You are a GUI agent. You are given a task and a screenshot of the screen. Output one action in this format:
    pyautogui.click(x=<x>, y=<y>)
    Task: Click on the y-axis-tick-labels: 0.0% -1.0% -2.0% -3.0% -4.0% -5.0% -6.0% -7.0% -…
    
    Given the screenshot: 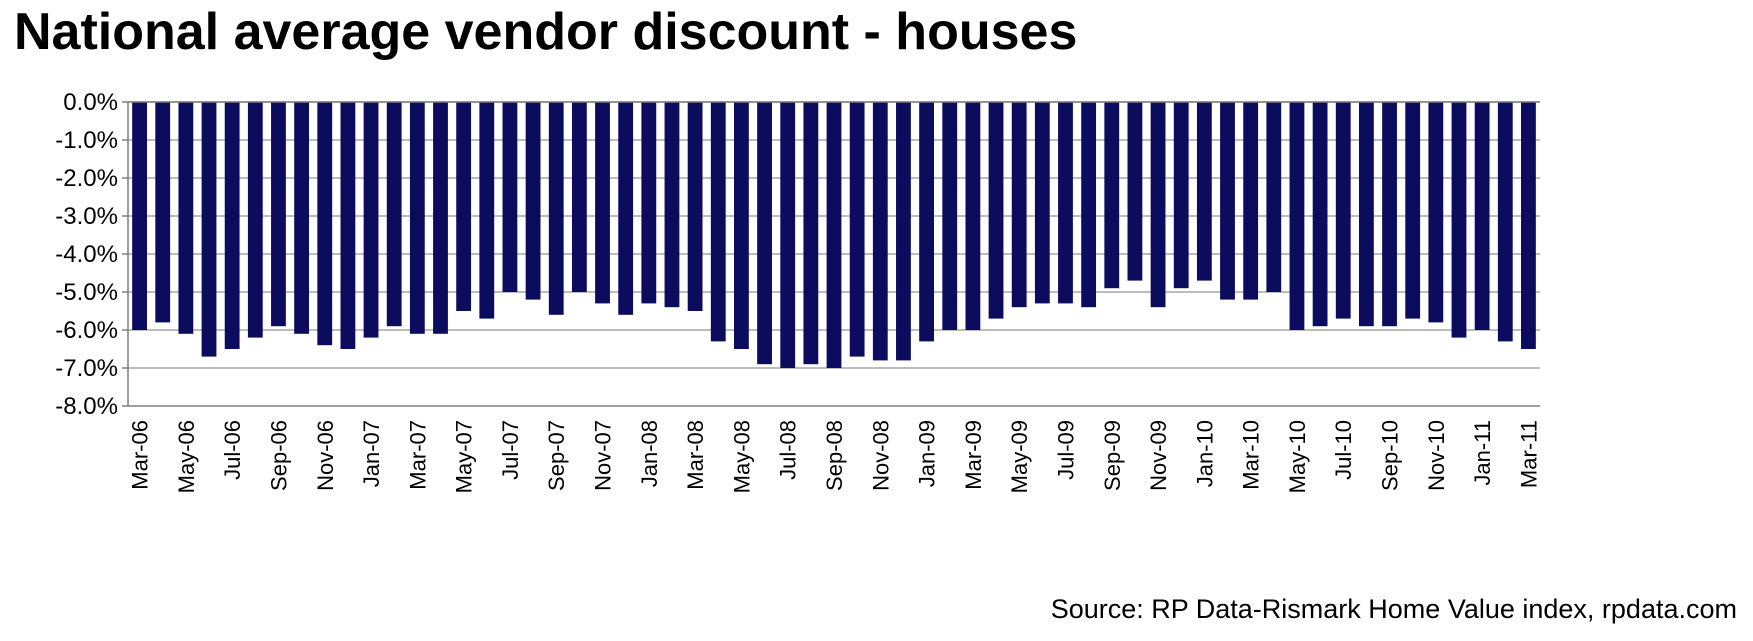 What is the action you would take?
    pyautogui.click(x=86, y=254)
    